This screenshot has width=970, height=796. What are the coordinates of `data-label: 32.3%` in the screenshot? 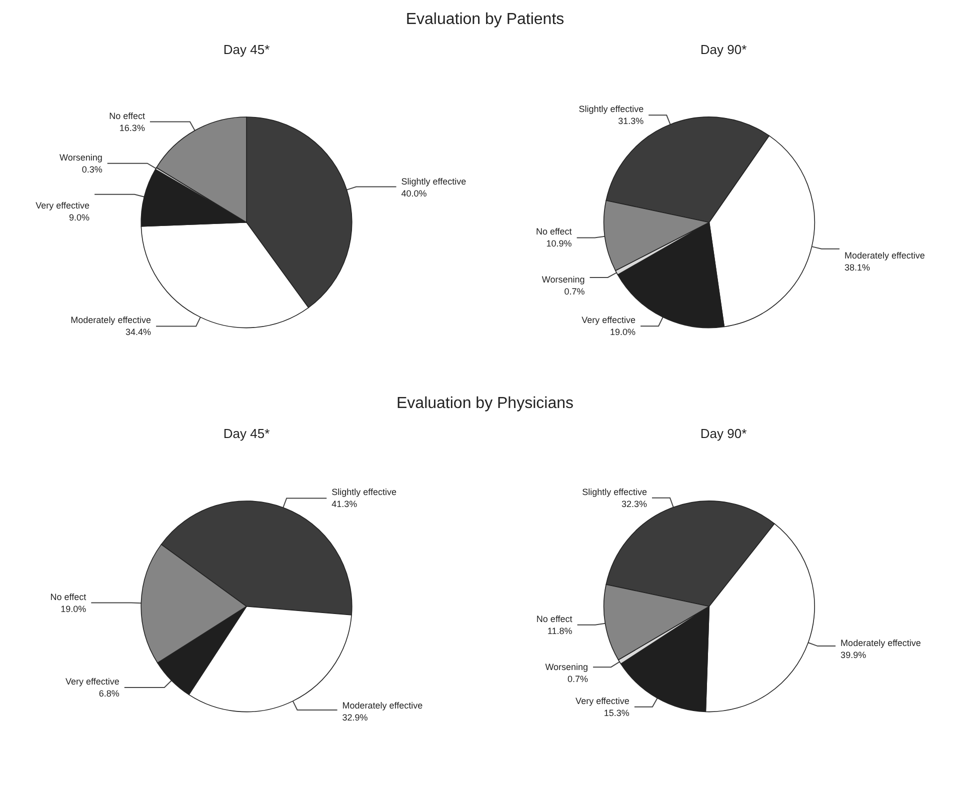 It's located at (634, 503).